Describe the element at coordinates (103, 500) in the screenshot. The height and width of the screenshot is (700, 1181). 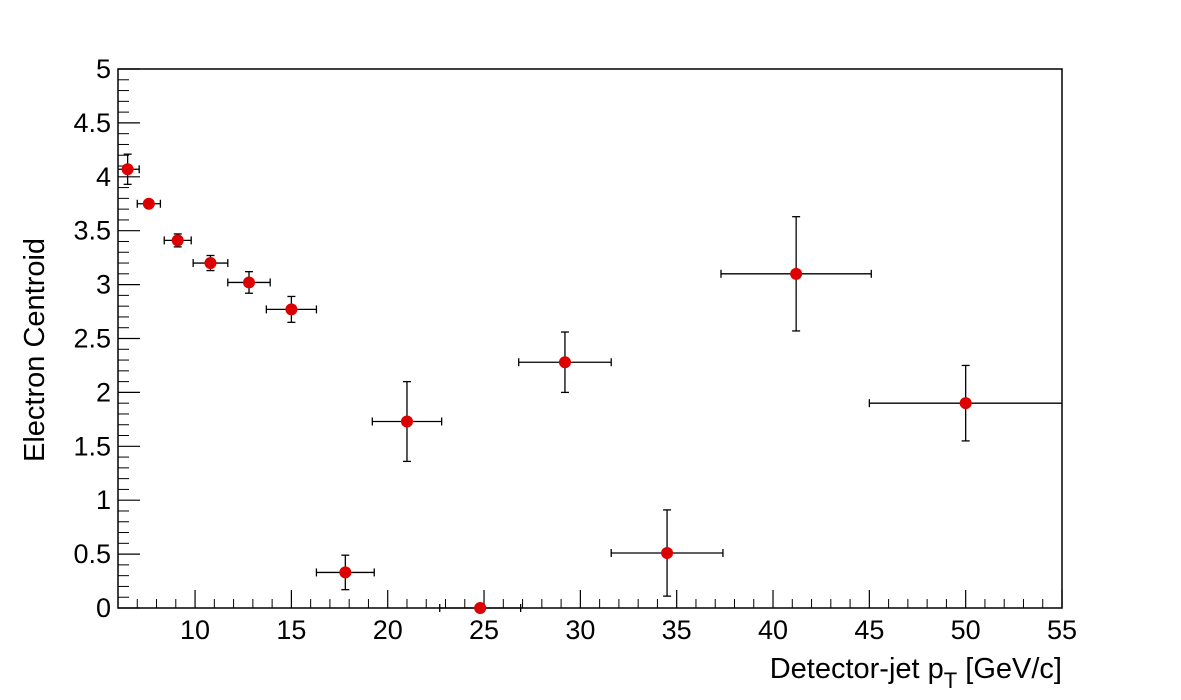
I see `y-tick-label: 1` at that location.